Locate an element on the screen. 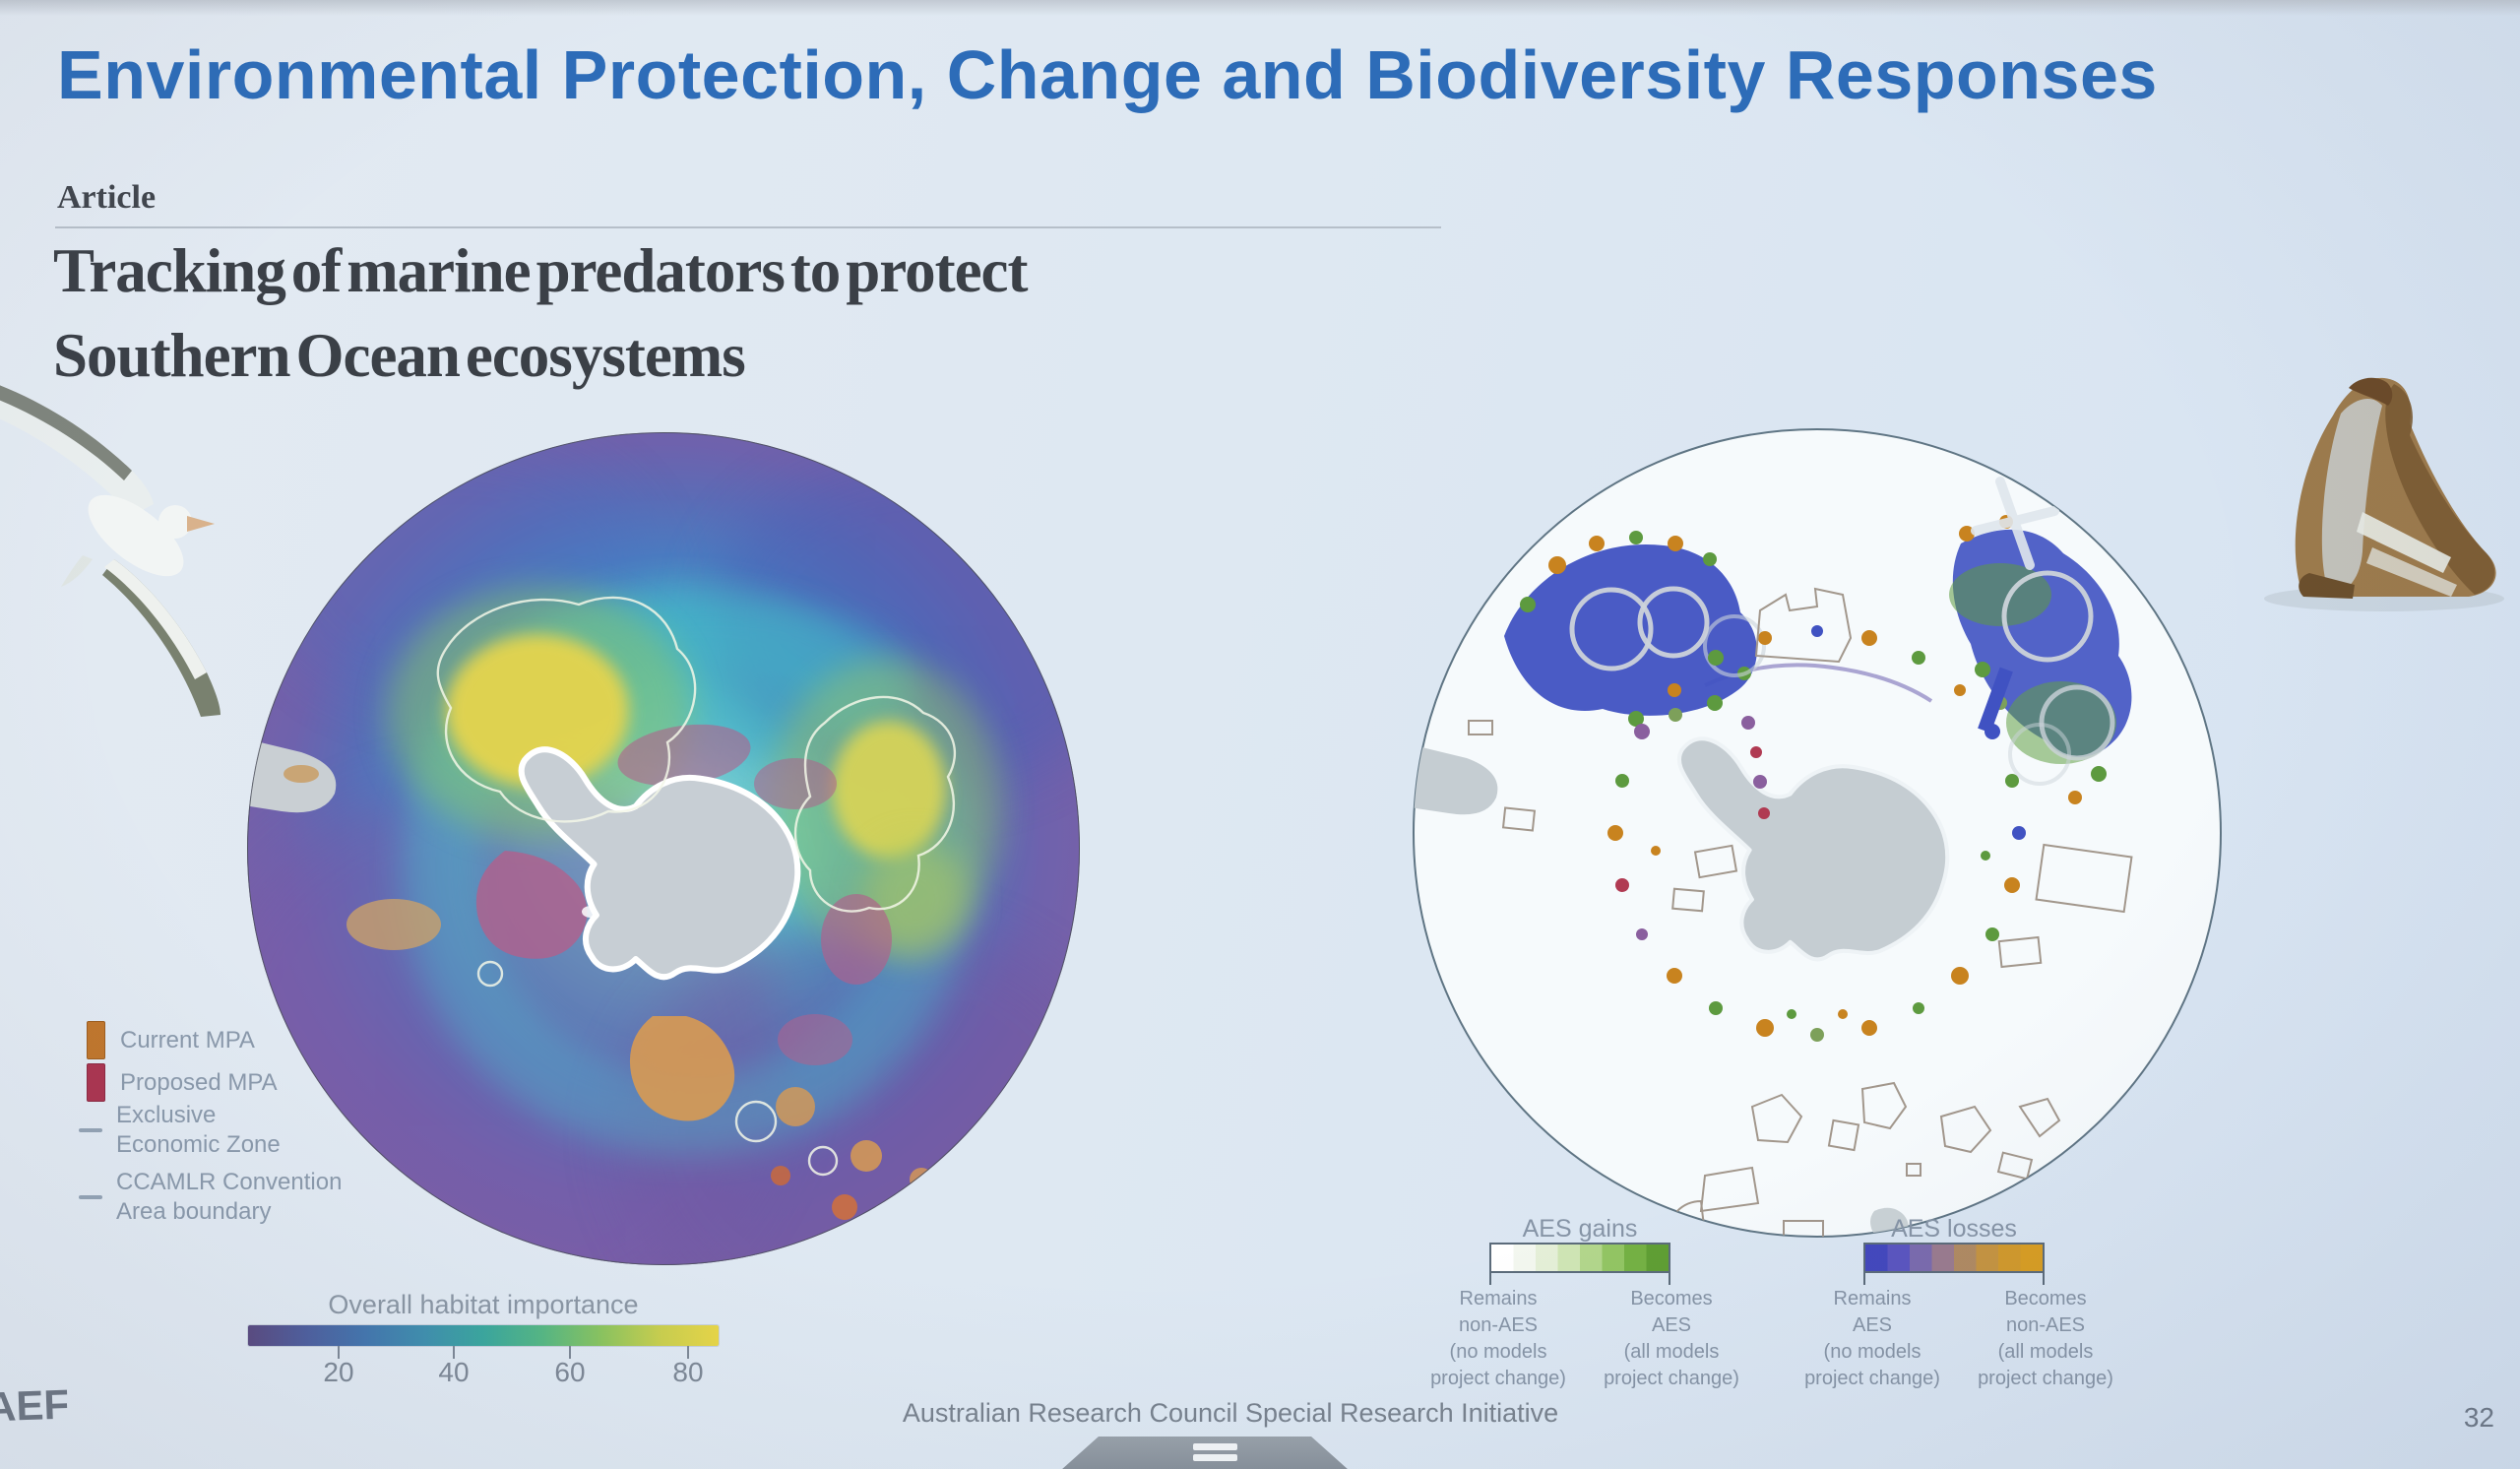 This screenshot has width=2520, height=1469. habitat-importance-colorbar is located at coordinates (483, 1336).